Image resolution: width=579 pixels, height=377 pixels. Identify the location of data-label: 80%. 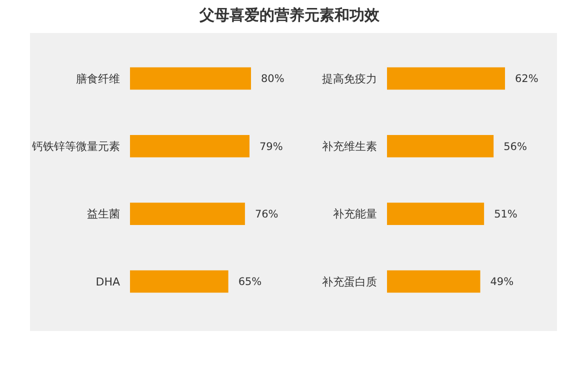
(272, 79).